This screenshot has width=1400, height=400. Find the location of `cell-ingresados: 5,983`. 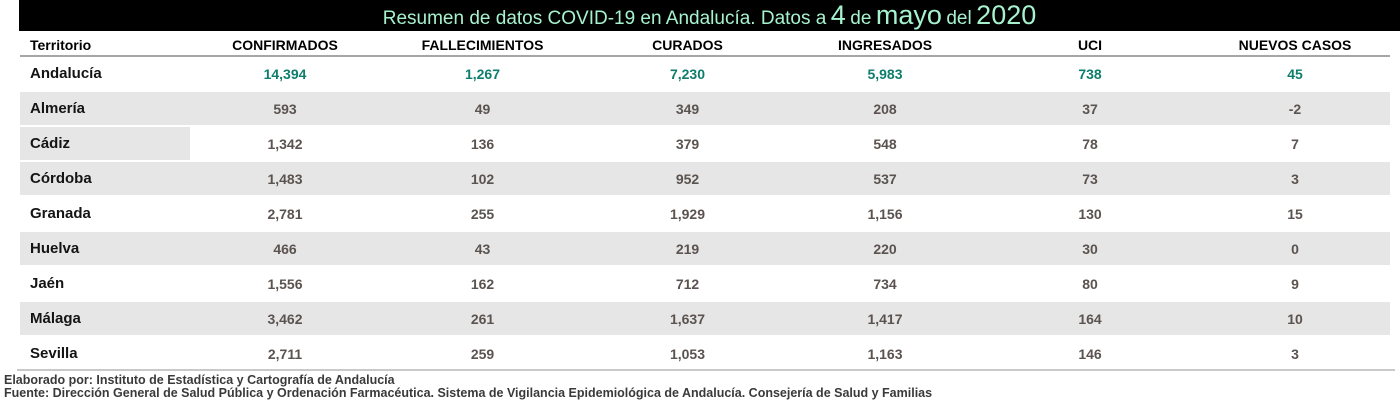

cell-ingresados: 5,983 is located at coordinates (885, 74).